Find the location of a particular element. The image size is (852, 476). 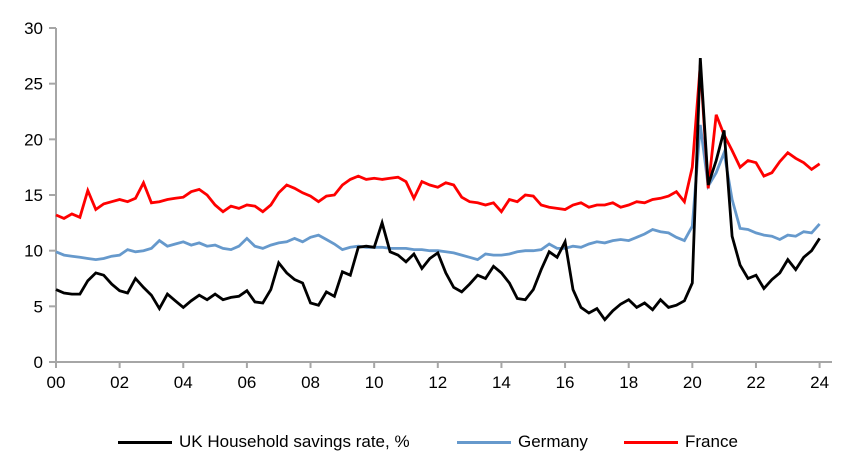

x-tick-label: 04 is located at coordinates (183, 382).